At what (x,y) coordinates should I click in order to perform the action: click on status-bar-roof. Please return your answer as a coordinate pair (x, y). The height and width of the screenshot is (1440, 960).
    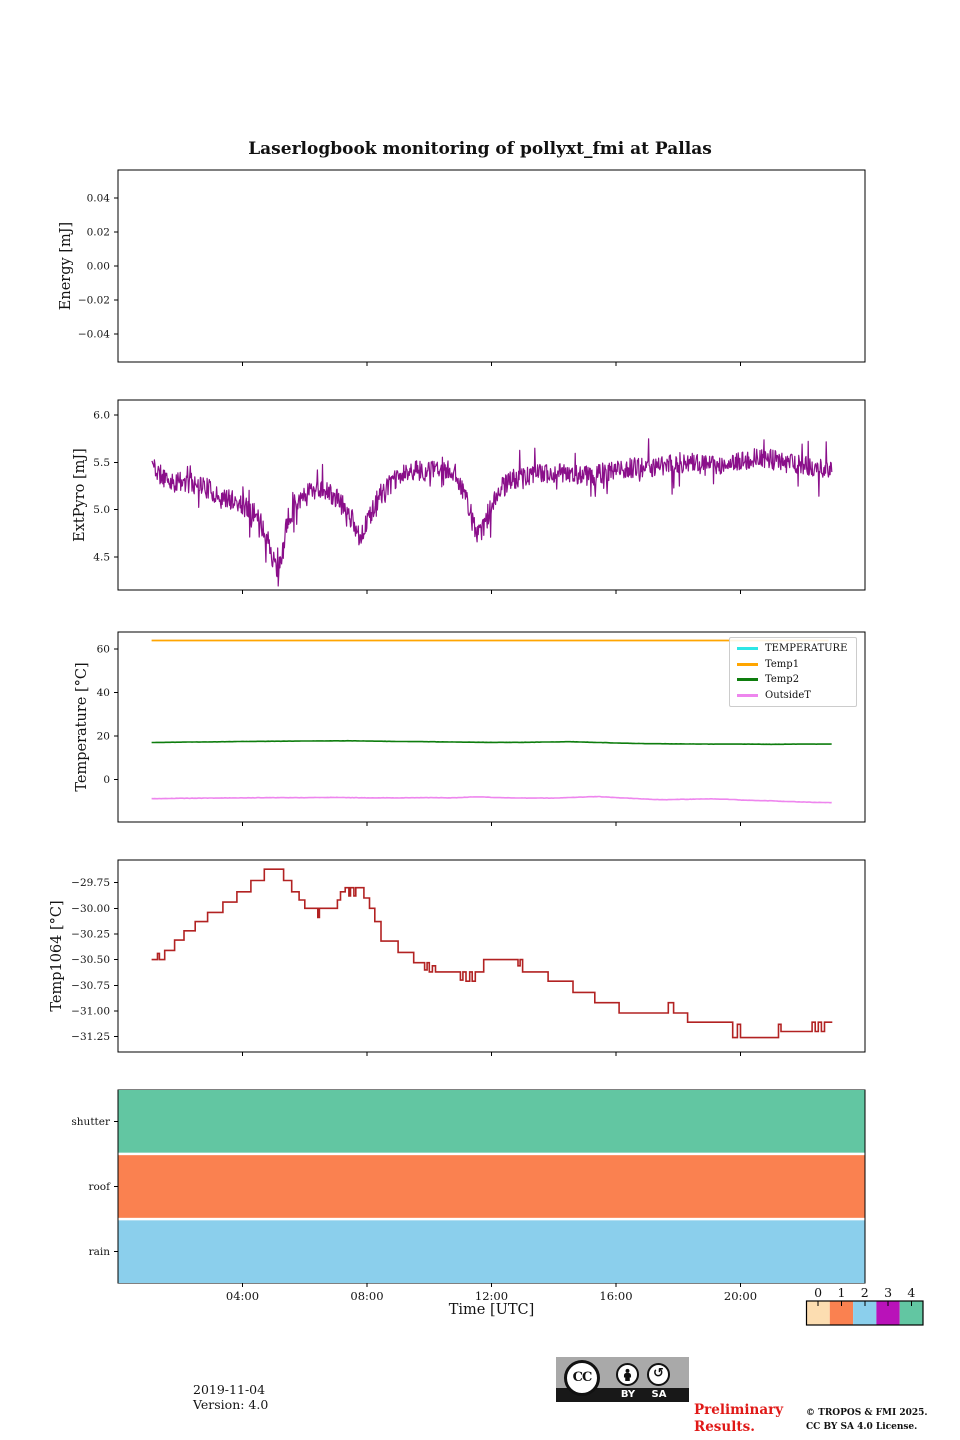
    Looking at the image, I should click on (491, 1186).